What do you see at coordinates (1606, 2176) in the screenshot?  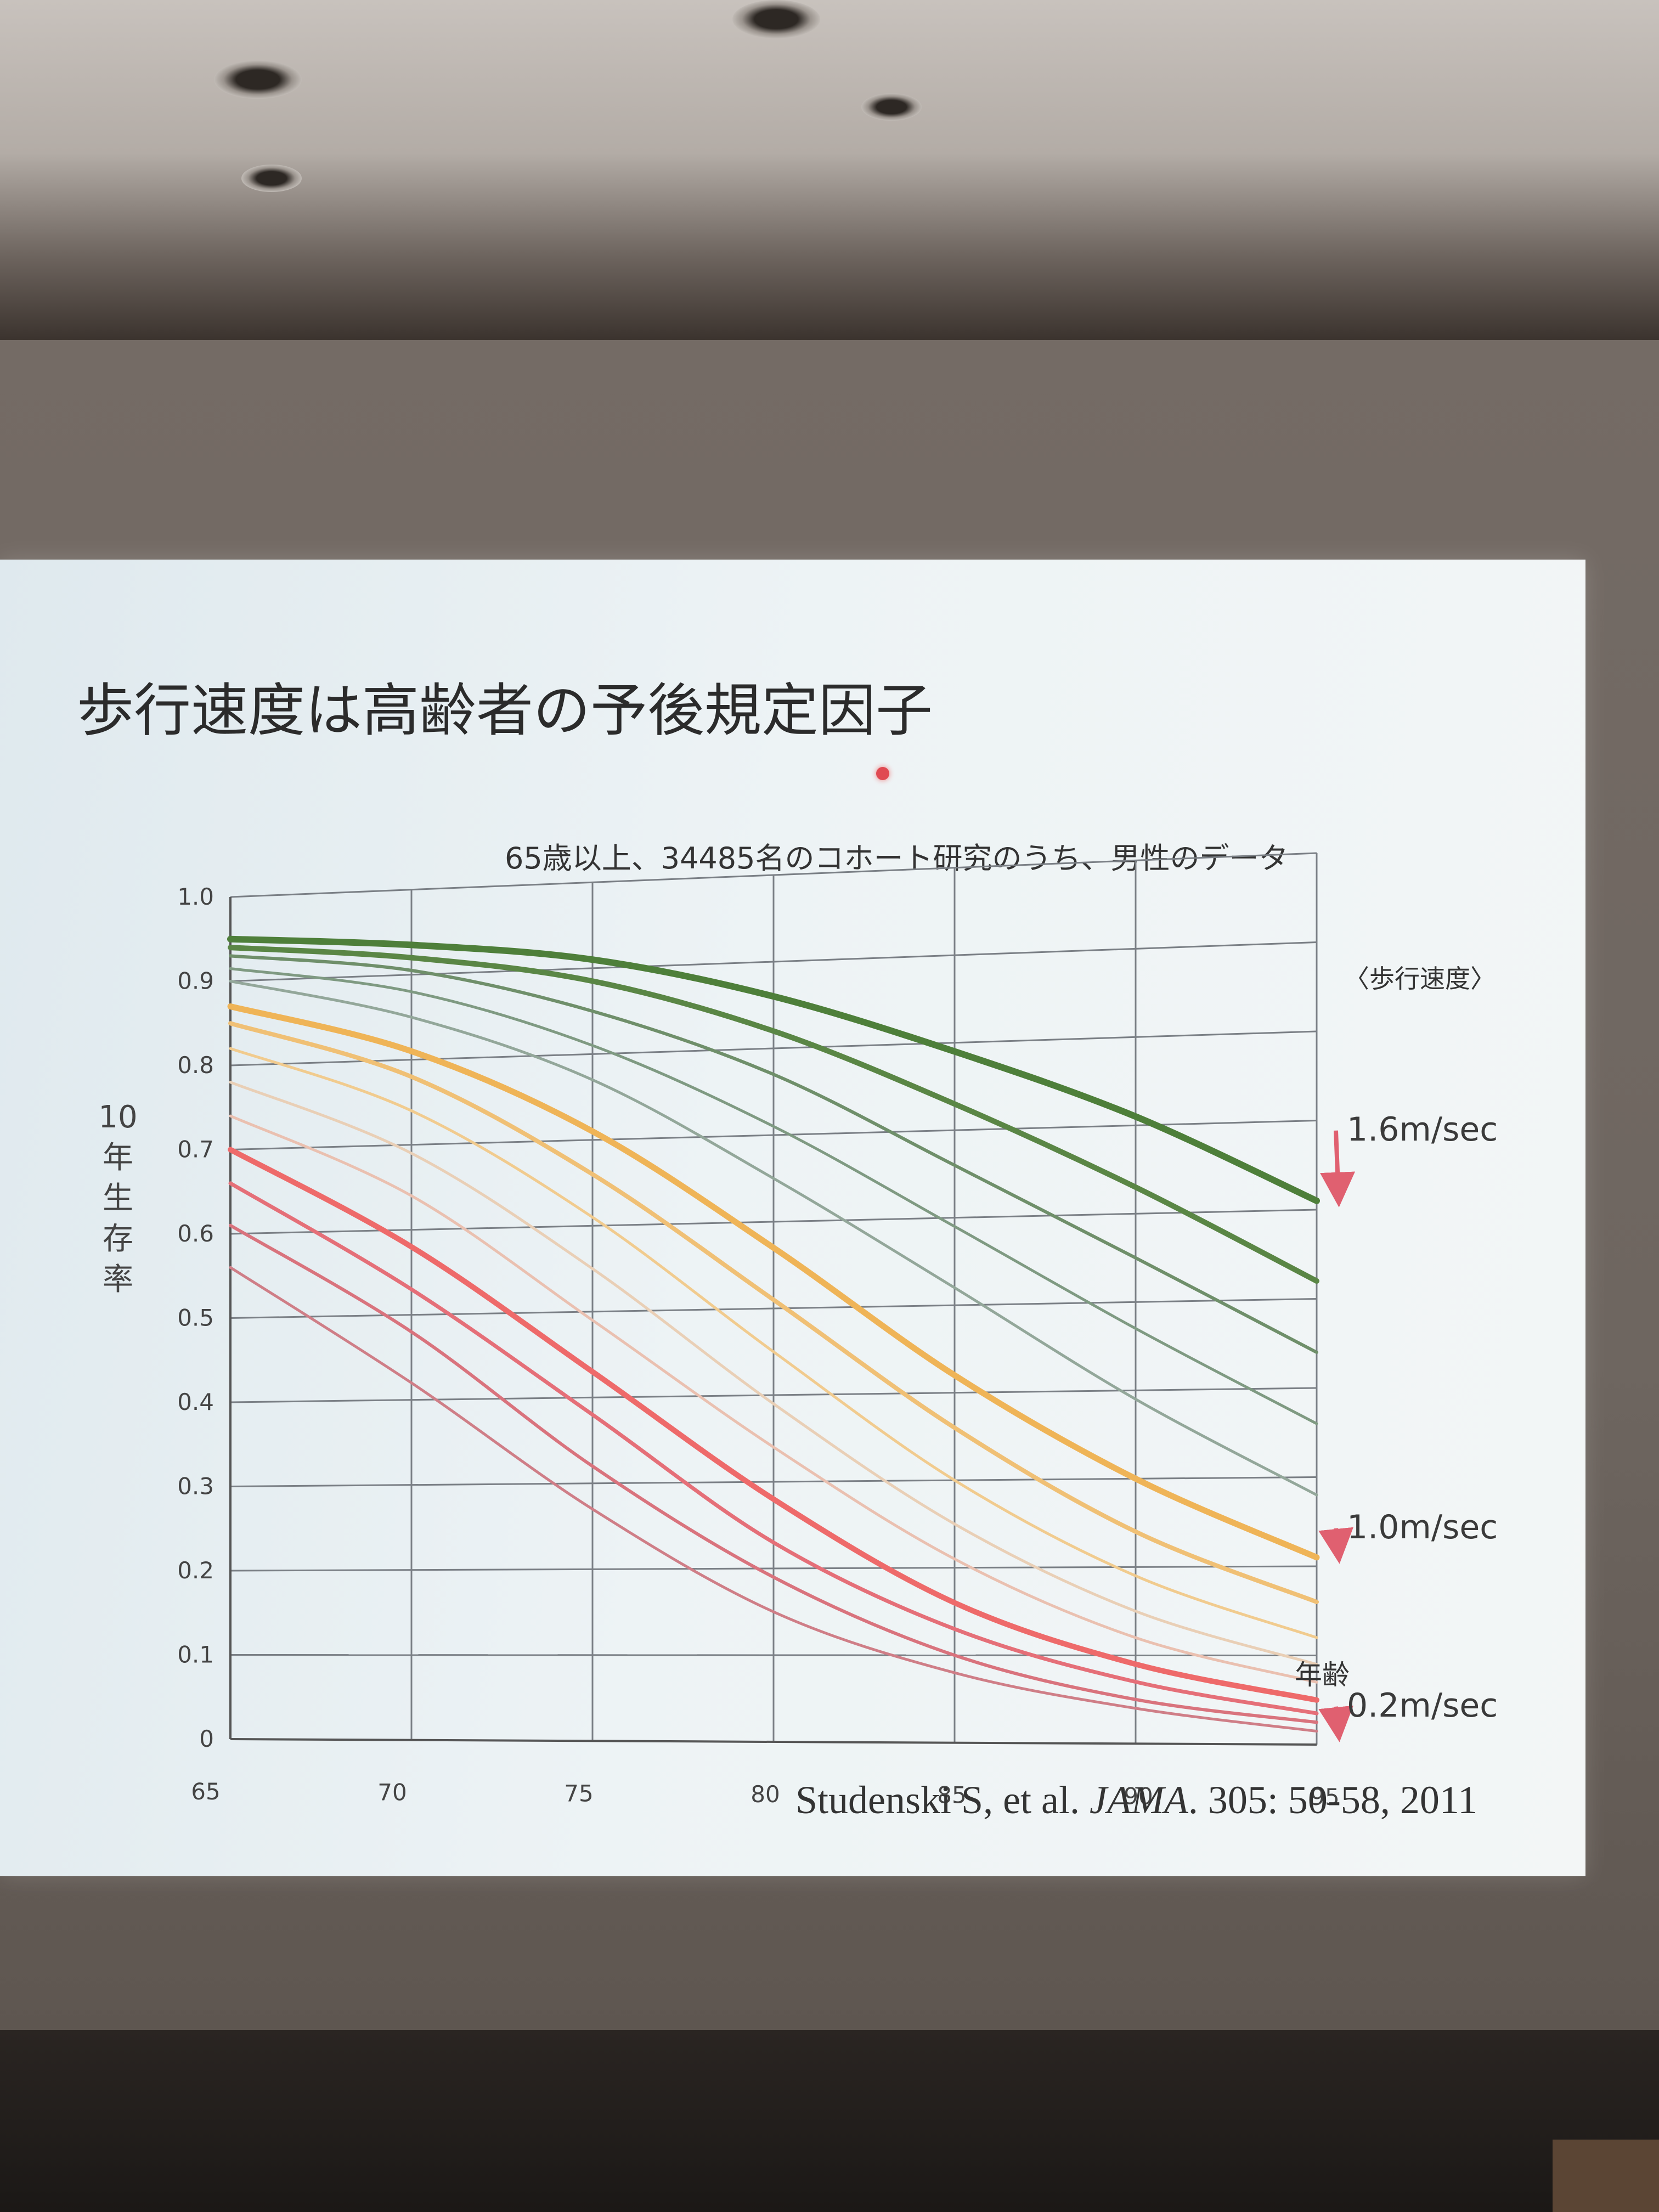 I see `podium` at bounding box center [1606, 2176].